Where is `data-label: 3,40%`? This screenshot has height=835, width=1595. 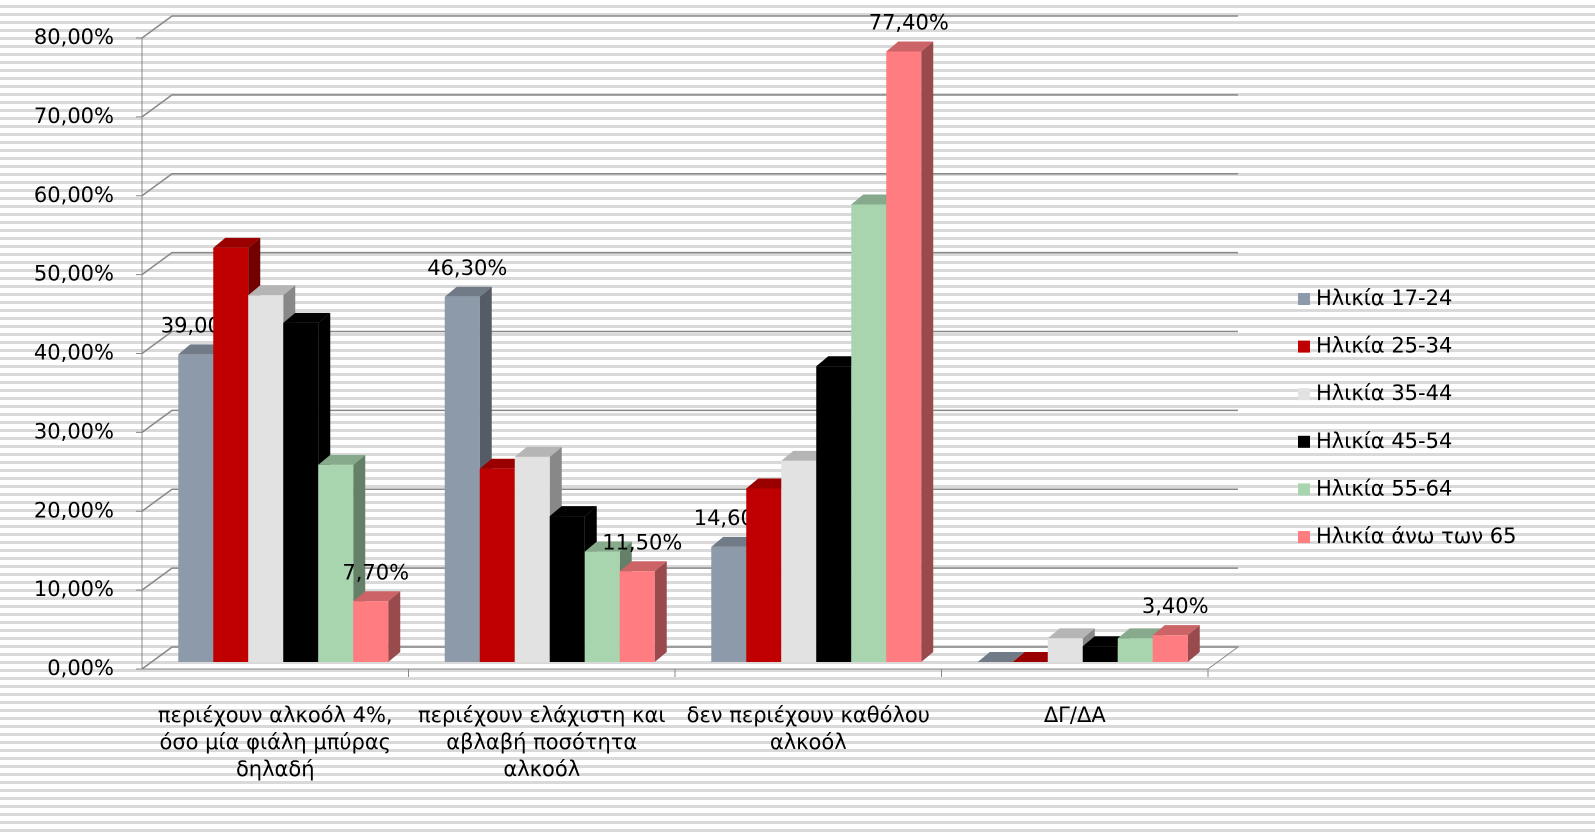
data-label: 3,40% is located at coordinates (1175, 606).